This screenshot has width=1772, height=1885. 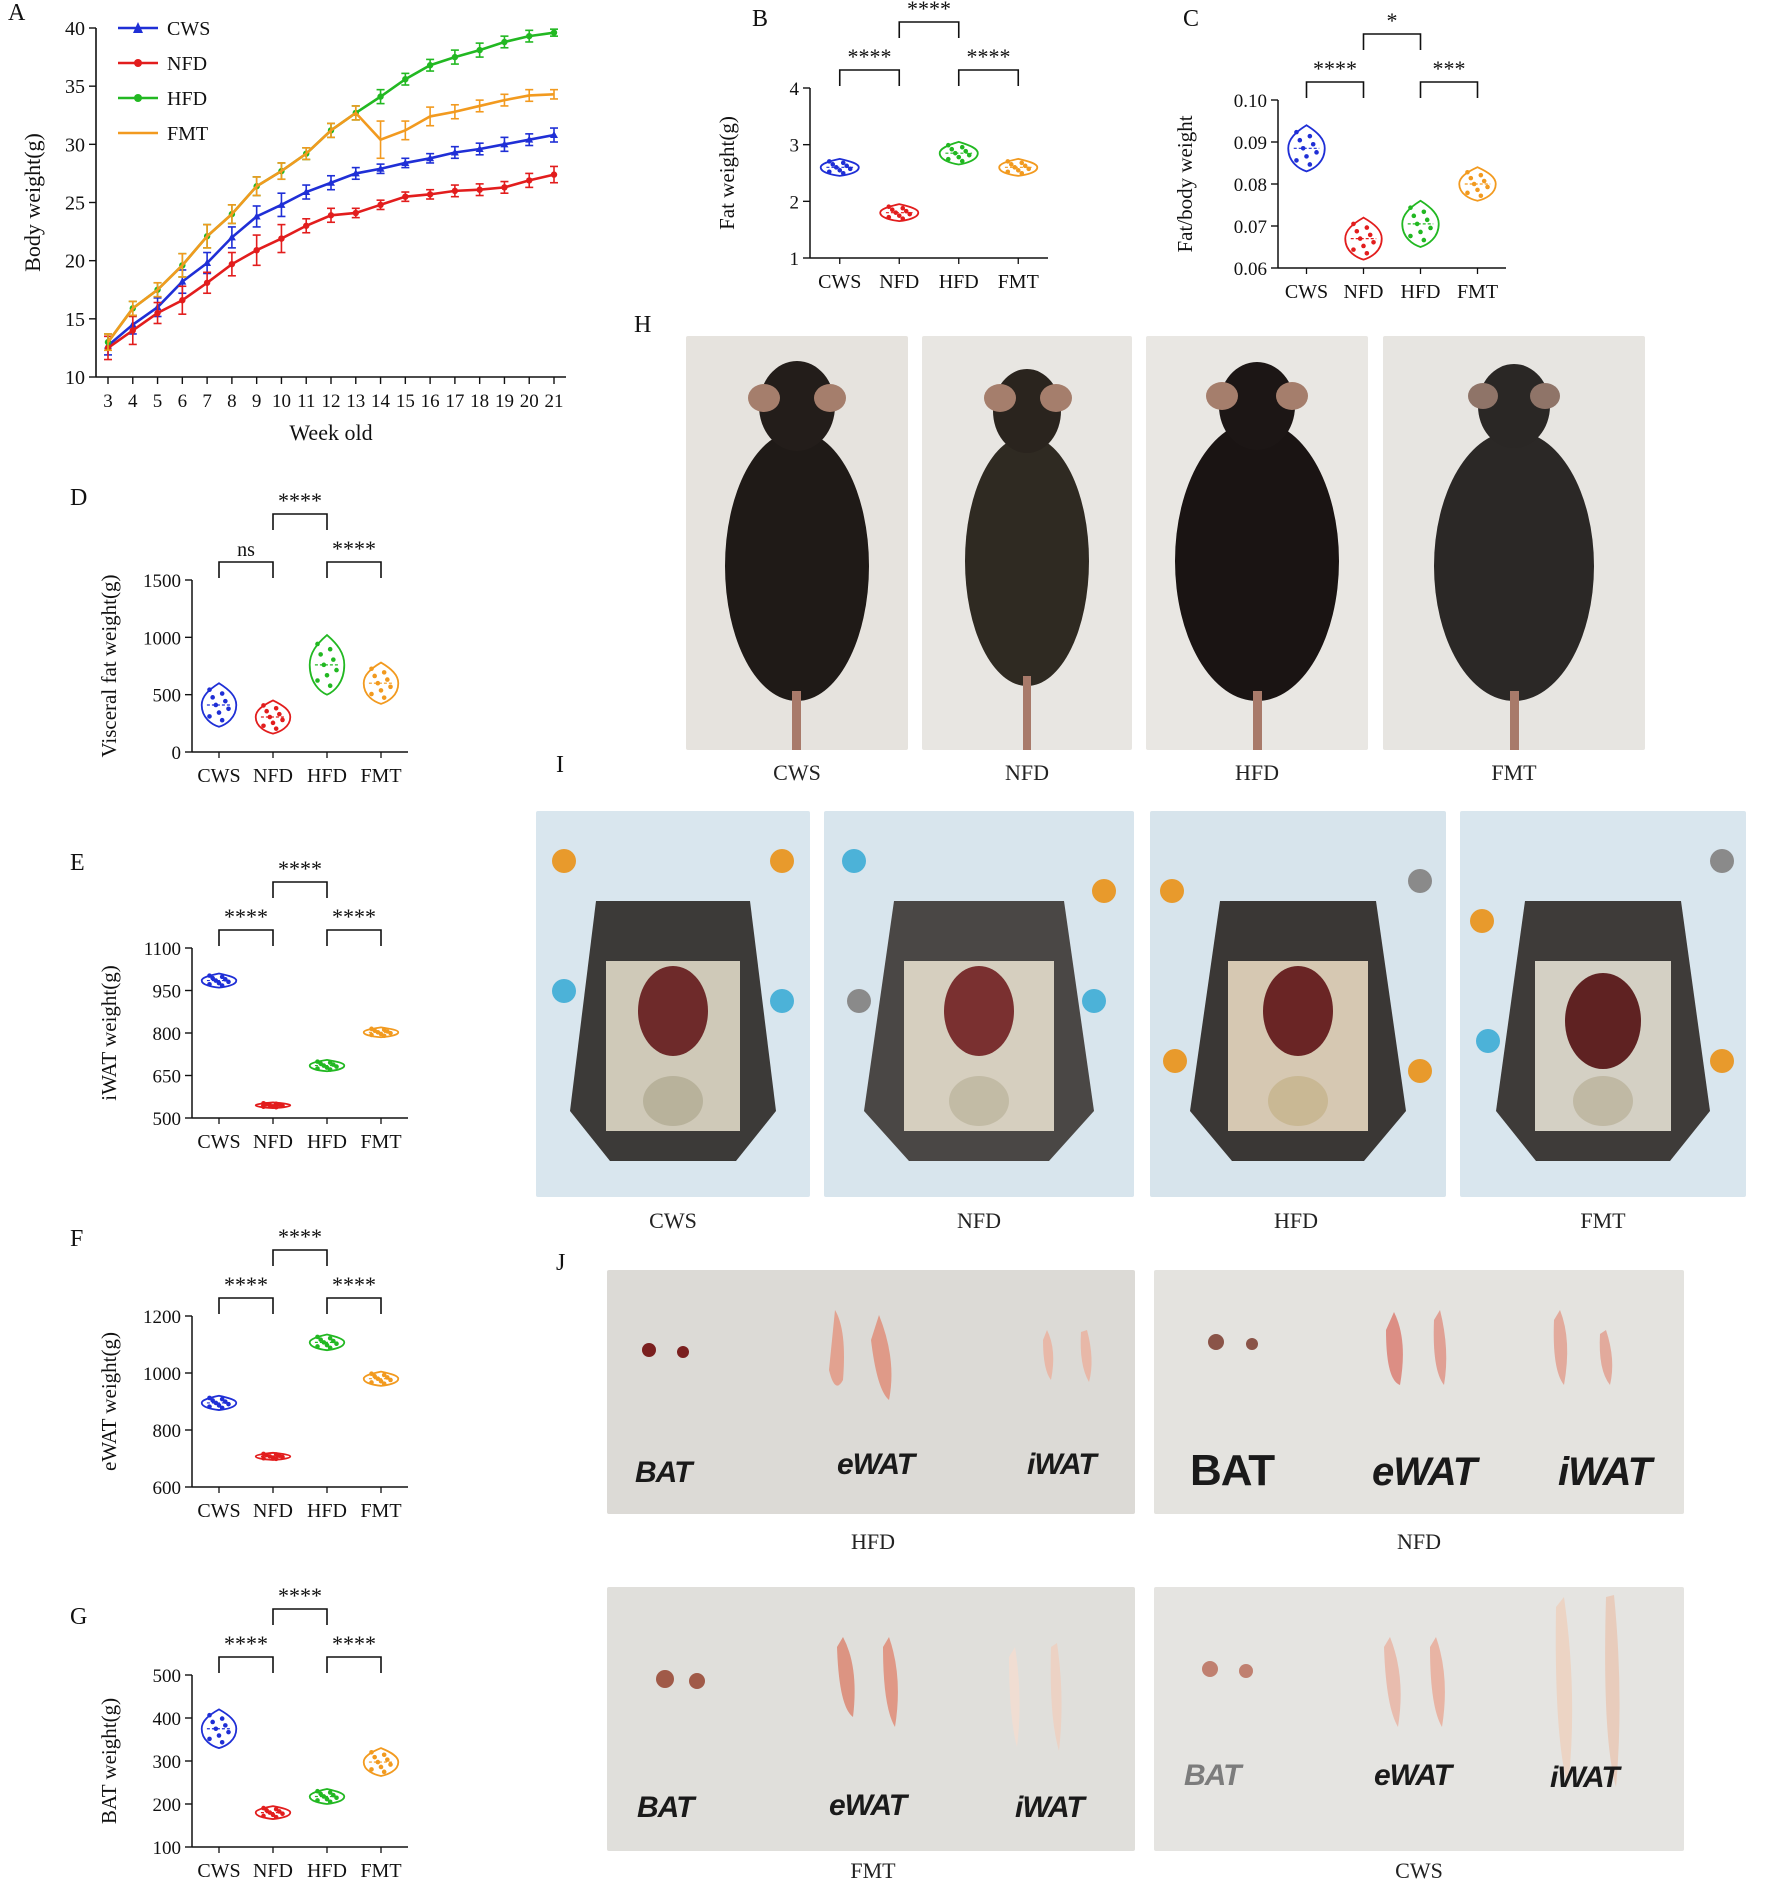 I want to click on tissue-label-ewat: eWAT, so click(x=1413, y=1775).